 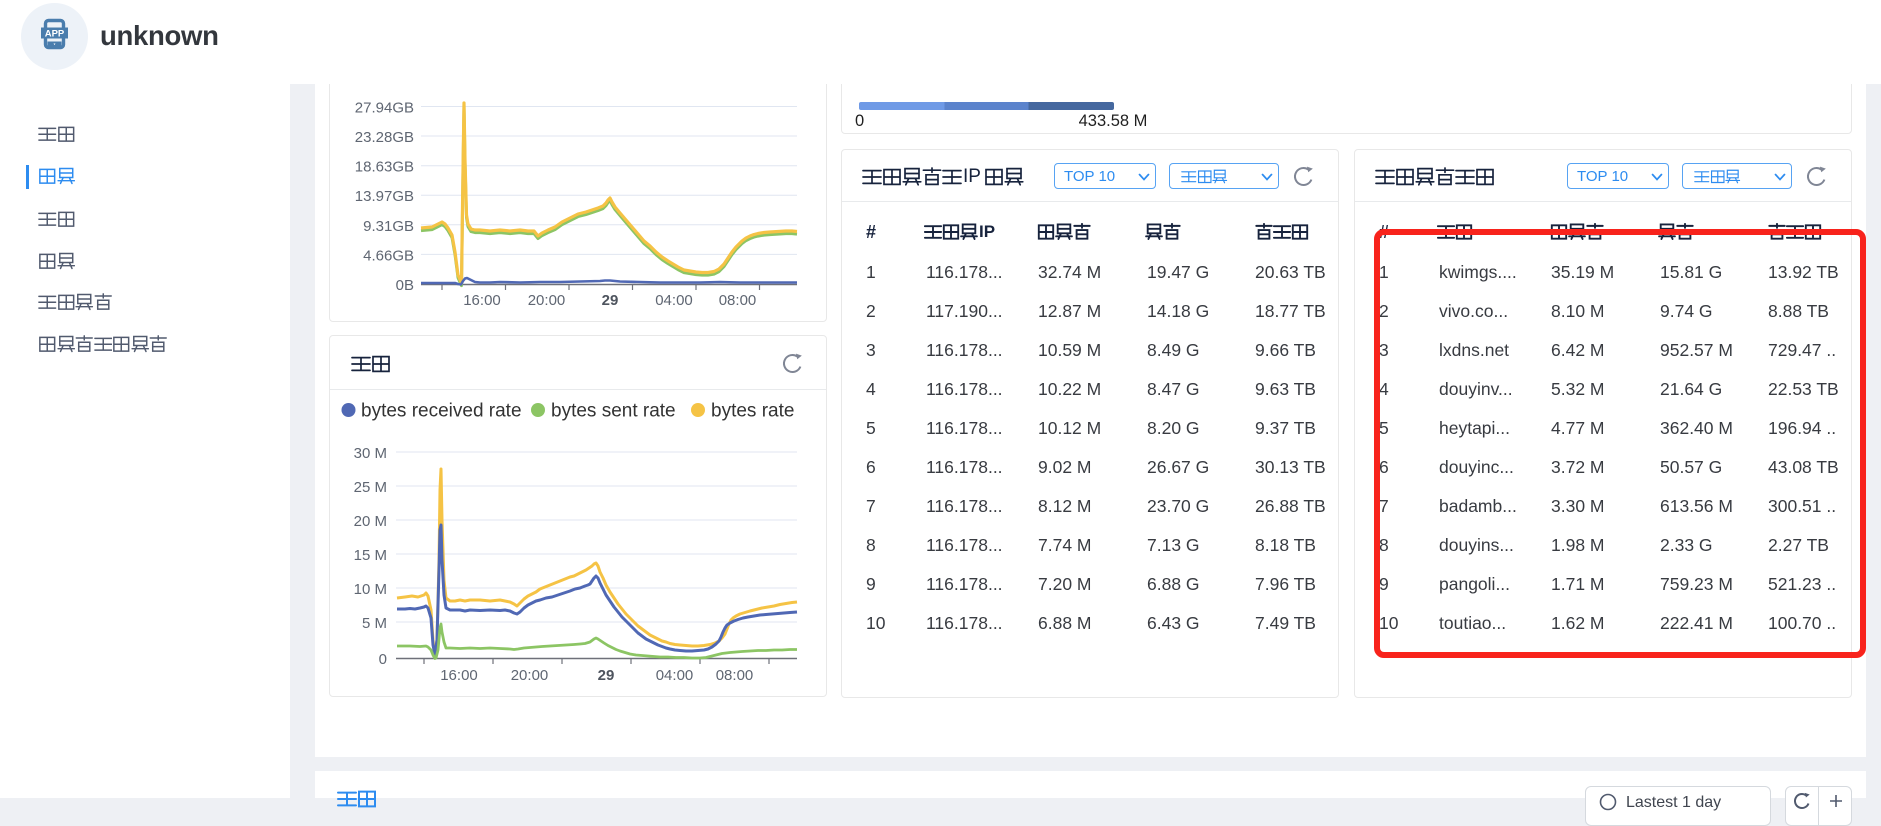 What do you see at coordinates (370, 555) in the screenshot?
I see `svg-text: 15 M` at bounding box center [370, 555].